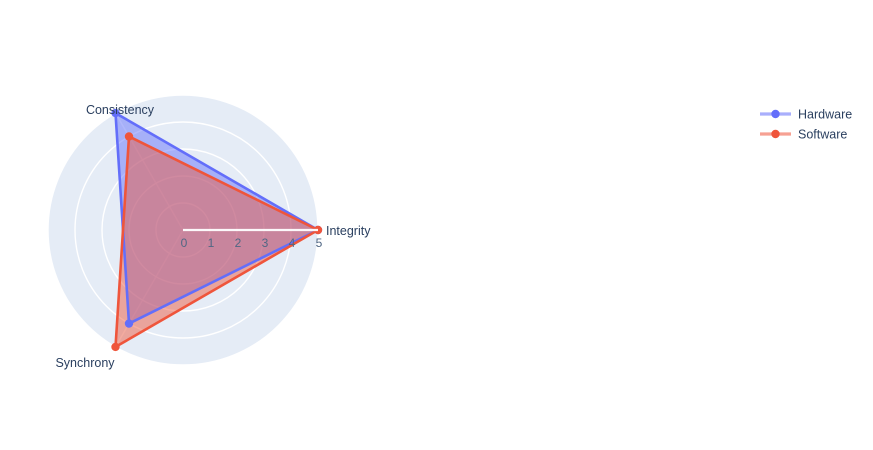 This screenshot has height=450, width=873. I want to click on legend-label-software: Software, so click(822, 135).